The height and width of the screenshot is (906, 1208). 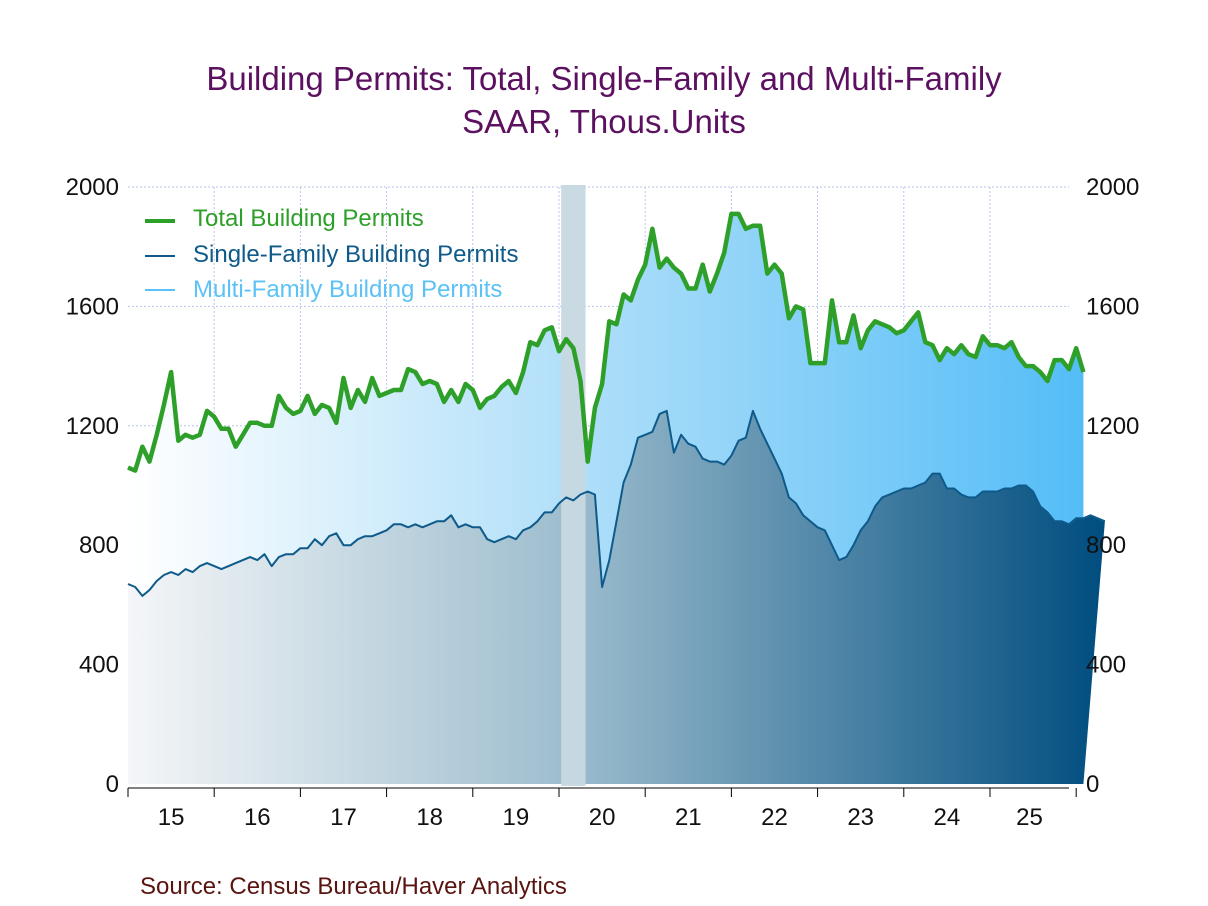 What do you see at coordinates (860, 817) in the screenshot?
I see `x-tick-label: 23` at bounding box center [860, 817].